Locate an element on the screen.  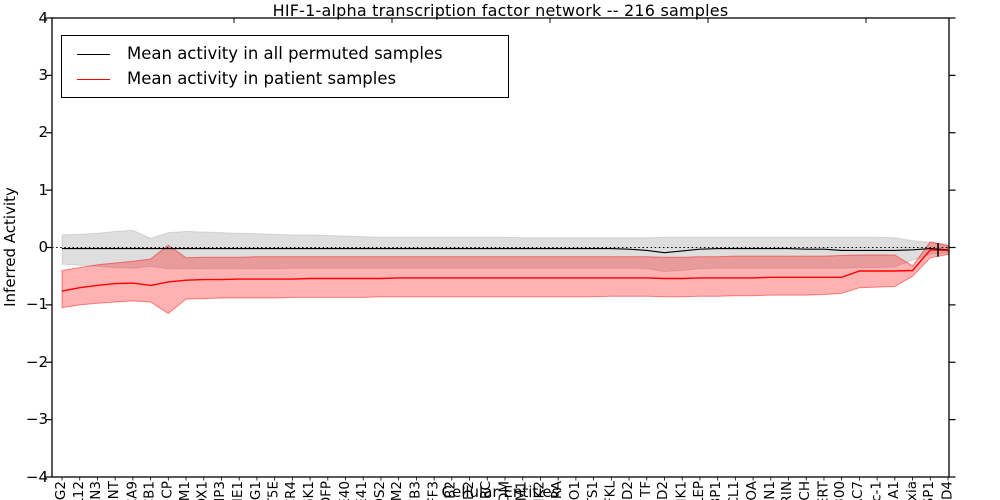
confidence-band is located at coordinates (505, 251).